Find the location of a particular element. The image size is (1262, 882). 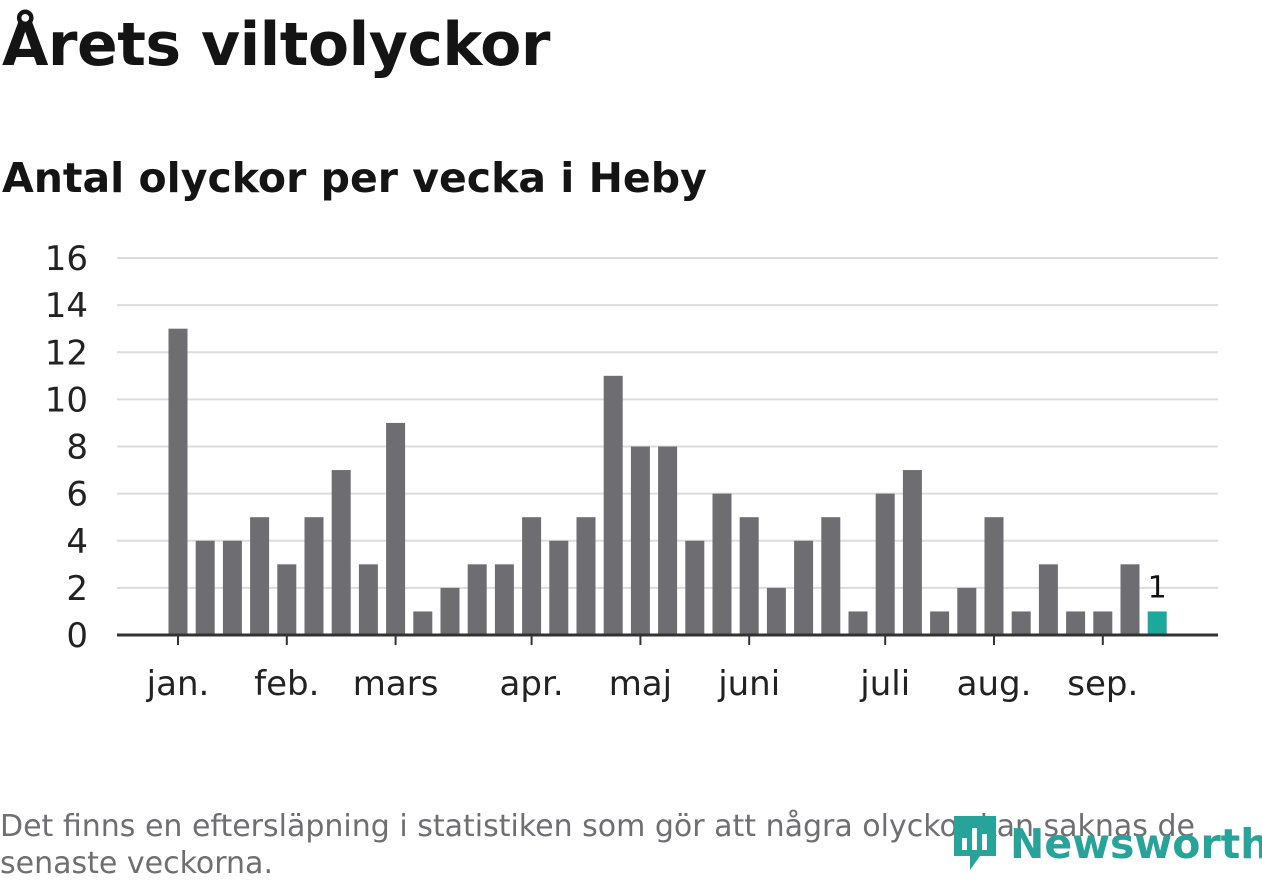

y-axis-ticks: 0 2 4 6 8 10 12 14 16 is located at coordinates (66, 447).